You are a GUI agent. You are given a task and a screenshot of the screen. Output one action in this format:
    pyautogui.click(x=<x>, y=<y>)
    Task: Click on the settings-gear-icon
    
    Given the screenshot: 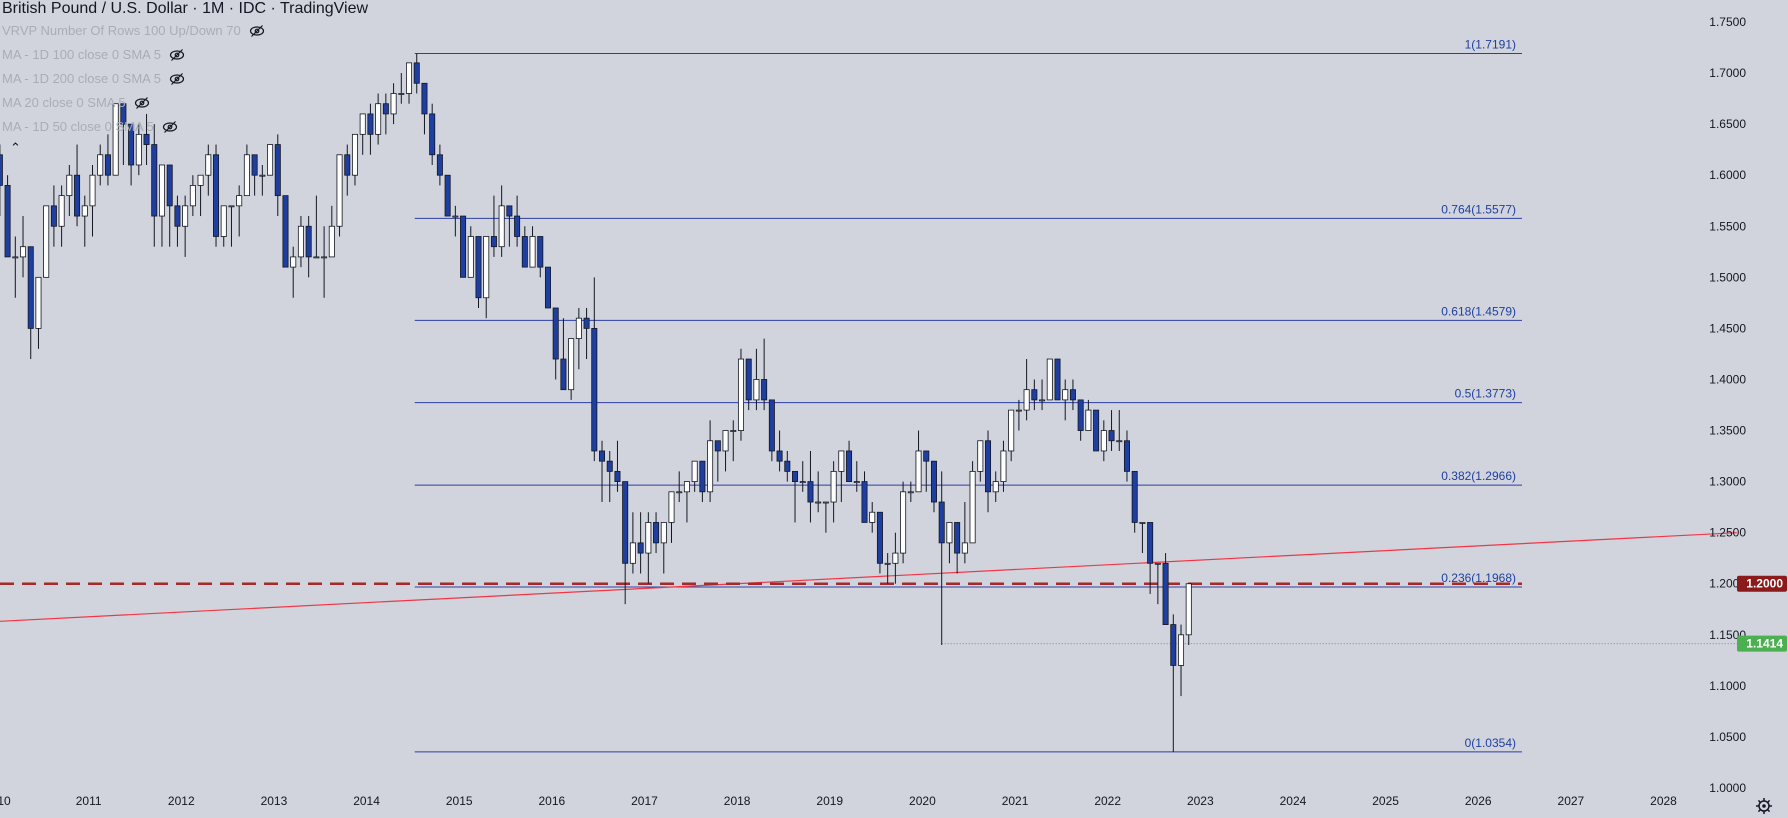 What is the action you would take?
    pyautogui.click(x=1764, y=806)
    